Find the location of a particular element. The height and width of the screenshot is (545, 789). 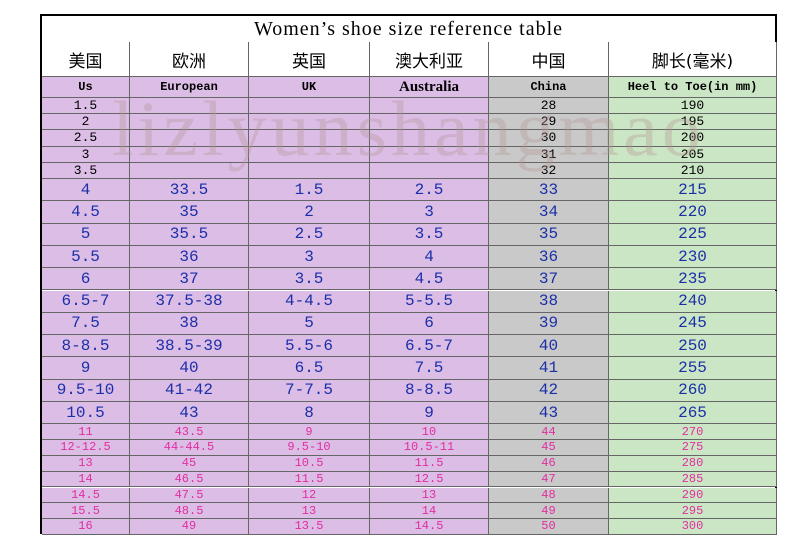

size-cell: 44-44.5 is located at coordinates (189, 448).